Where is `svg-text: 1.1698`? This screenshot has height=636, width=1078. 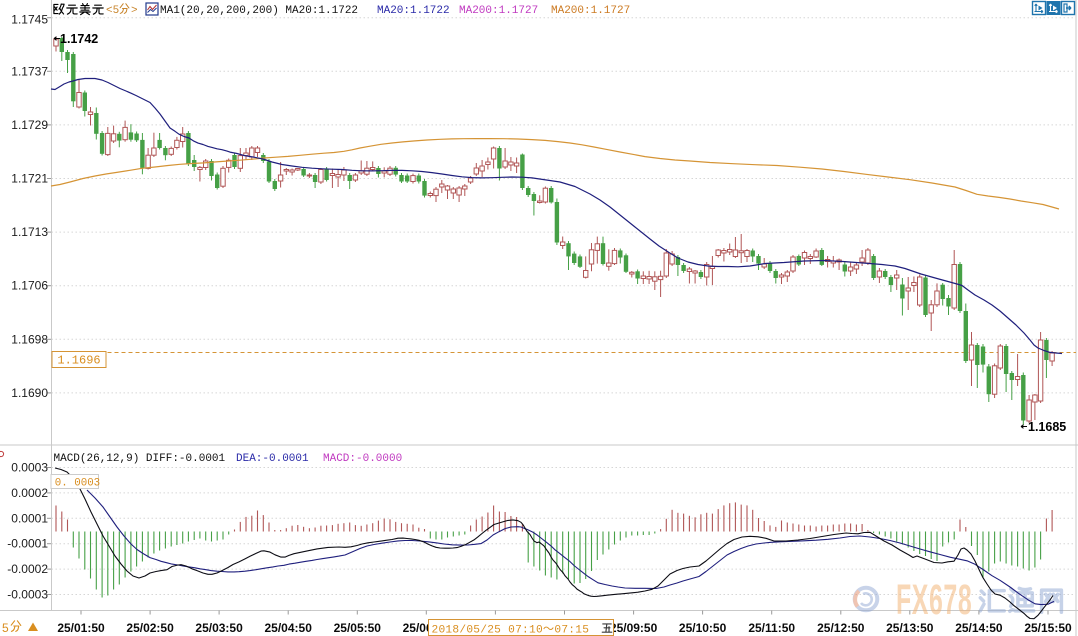
svg-text: 1.1698 is located at coordinates (29, 339).